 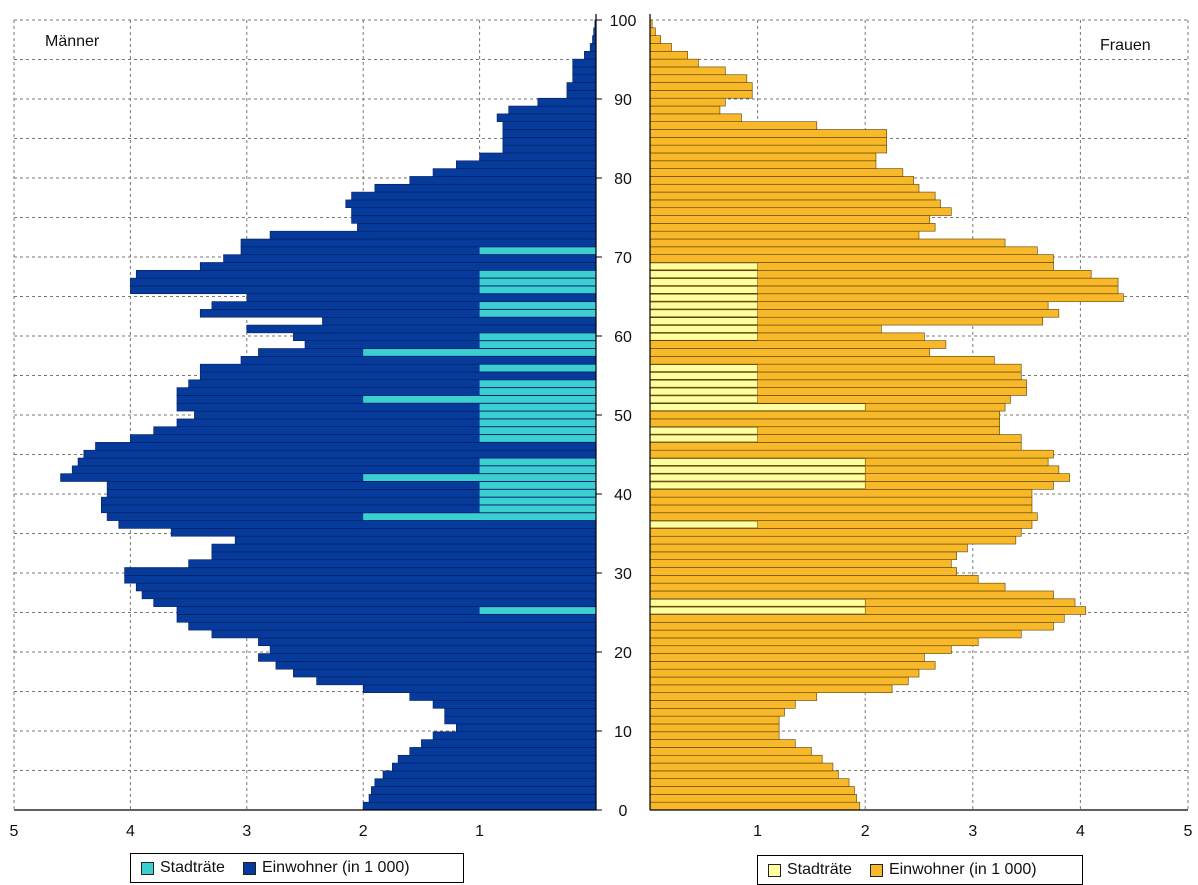 I want to click on age-tick-label: 0, so click(x=623, y=811).